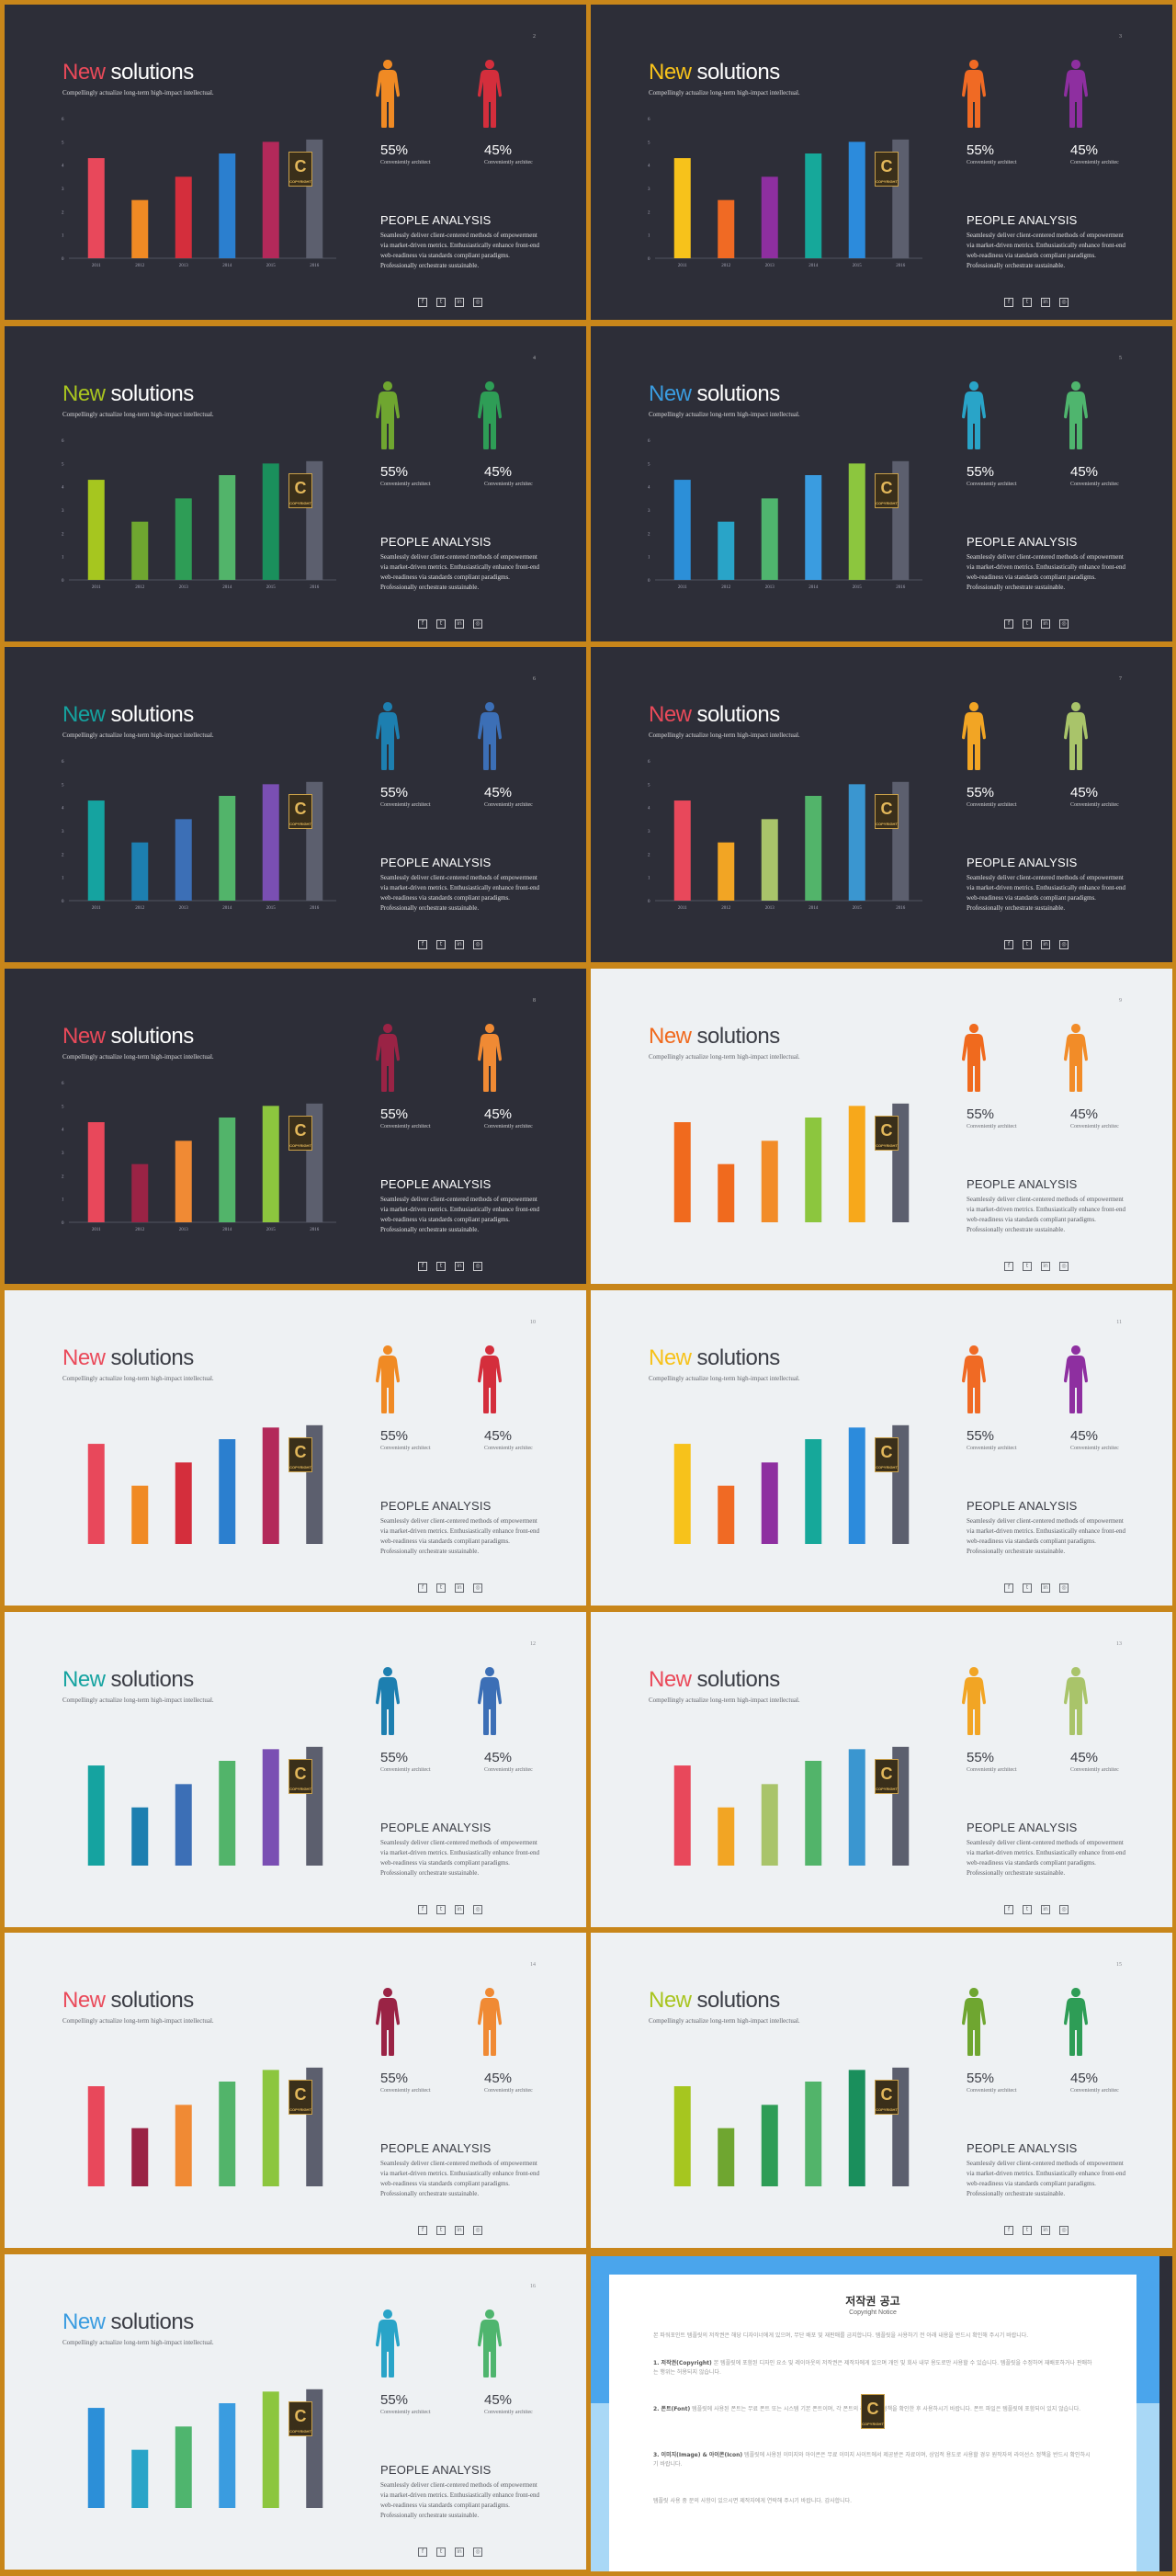 This screenshot has height=2576, width=1176. What do you see at coordinates (63, 189) in the screenshot?
I see `y-tick-label: 3` at bounding box center [63, 189].